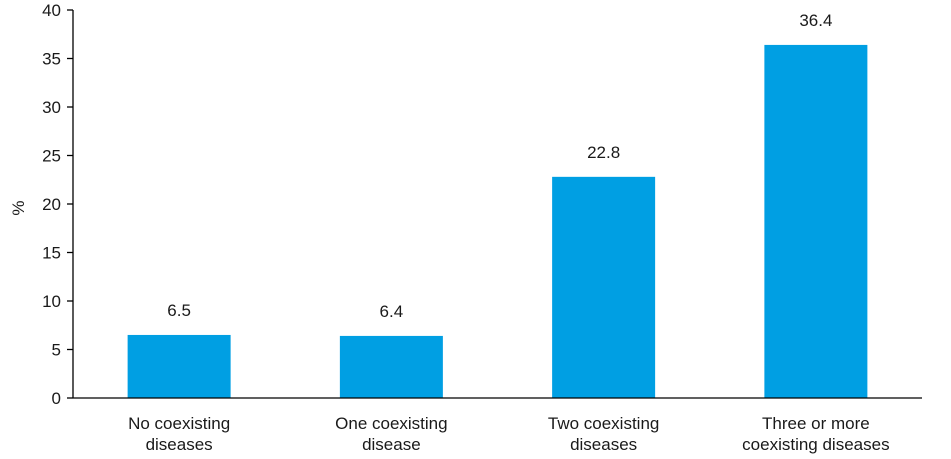 This screenshot has width=951, height=459. I want to click on y-tick-label: 5, so click(56, 350).